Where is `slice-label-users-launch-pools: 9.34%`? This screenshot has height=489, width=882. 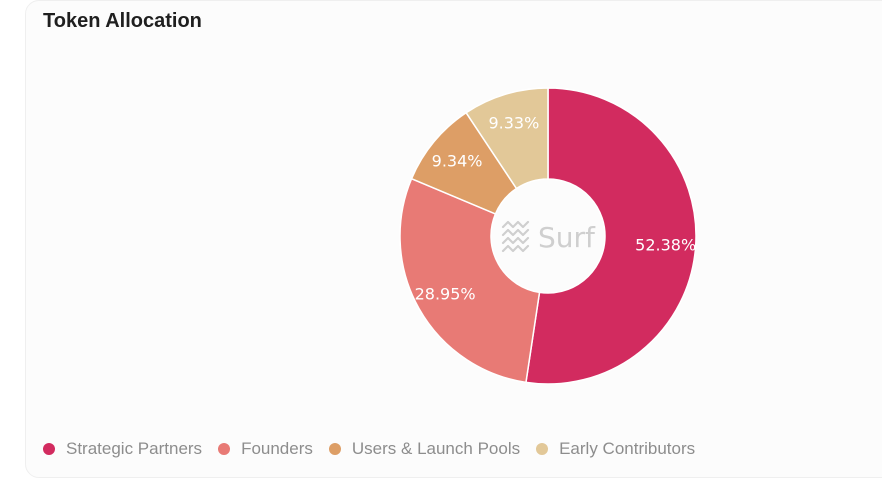 slice-label-users-launch-pools: 9.34% is located at coordinates (457, 160).